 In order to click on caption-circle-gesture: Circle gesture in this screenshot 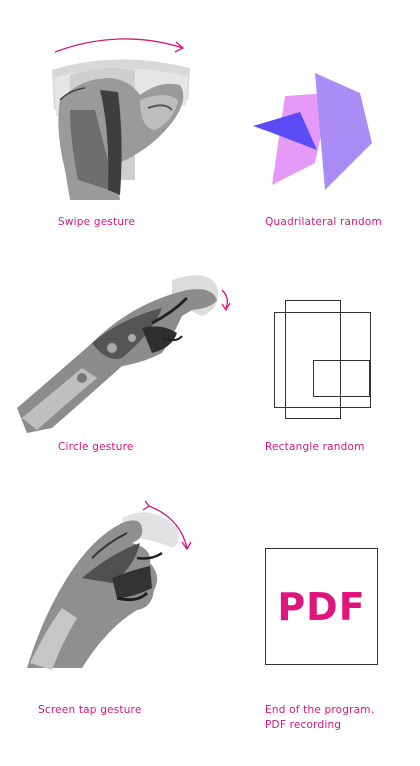, I will do `click(96, 447)`.